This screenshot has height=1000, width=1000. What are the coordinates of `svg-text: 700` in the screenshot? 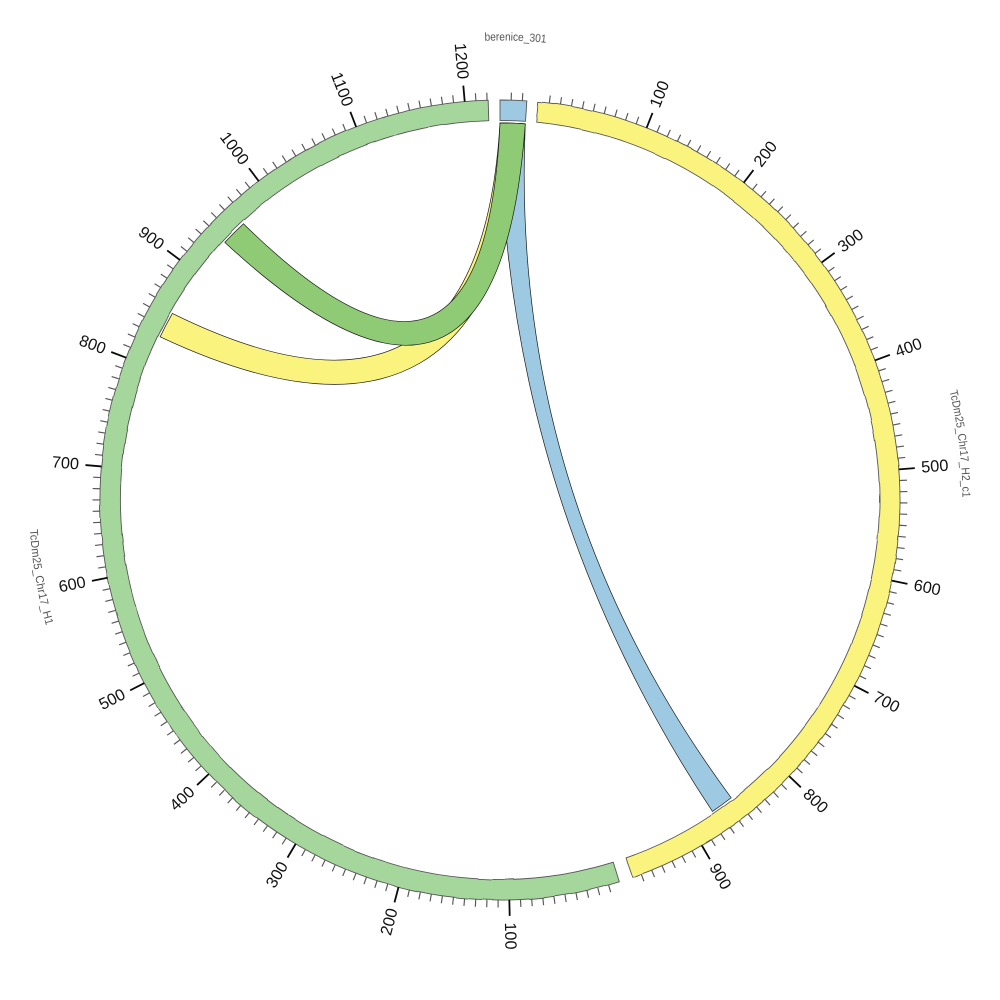 It's located at (65, 463).